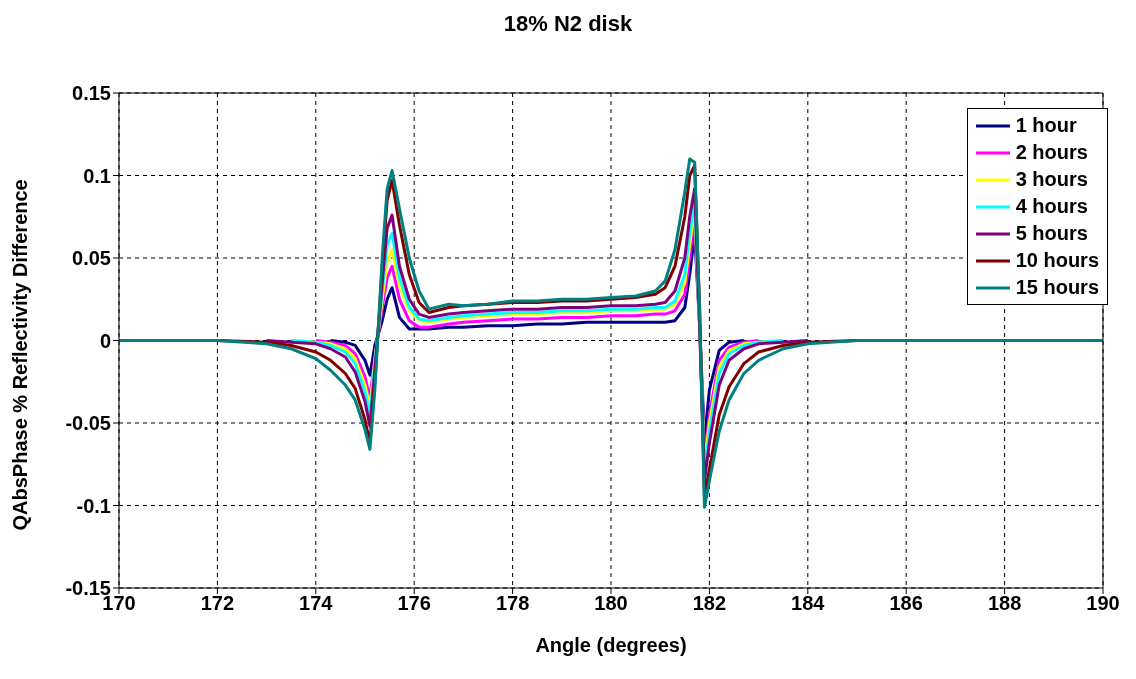 Image resolution: width=1136 pixels, height=679 pixels. What do you see at coordinates (808, 603) in the screenshot?
I see `x-tick-label: 184` at bounding box center [808, 603].